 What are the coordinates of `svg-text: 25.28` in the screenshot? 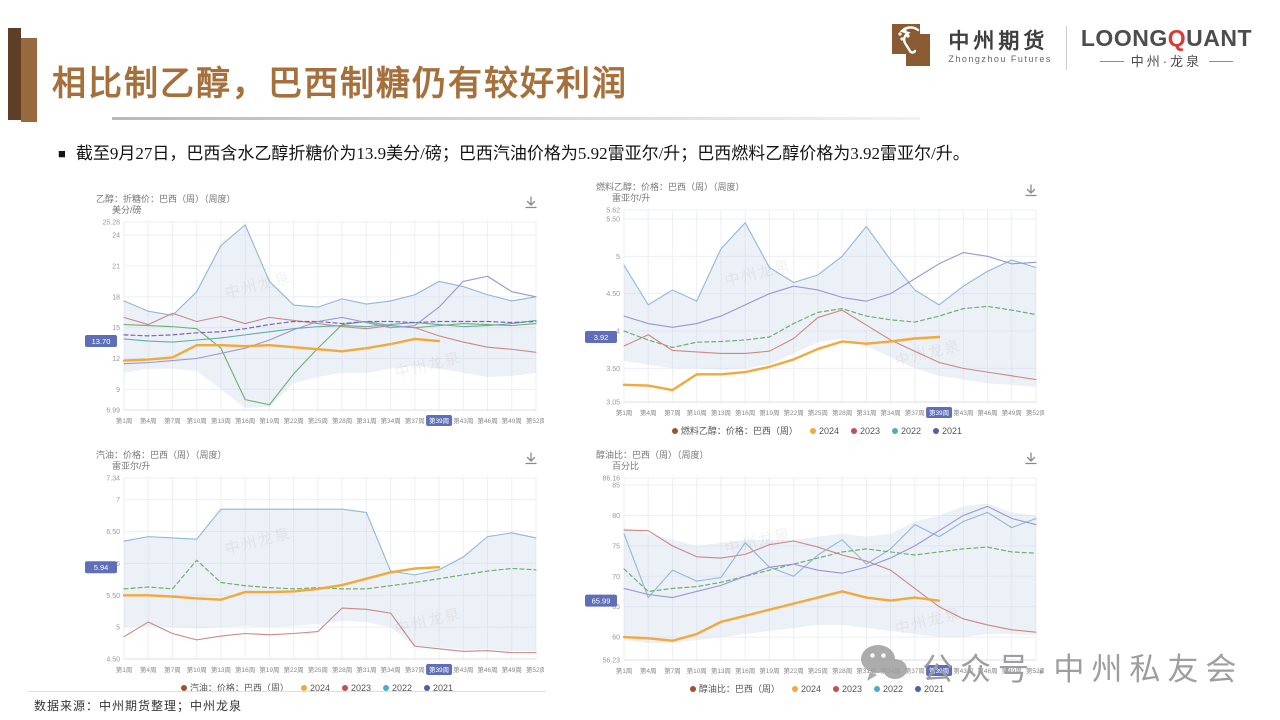 It's located at (111, 223).